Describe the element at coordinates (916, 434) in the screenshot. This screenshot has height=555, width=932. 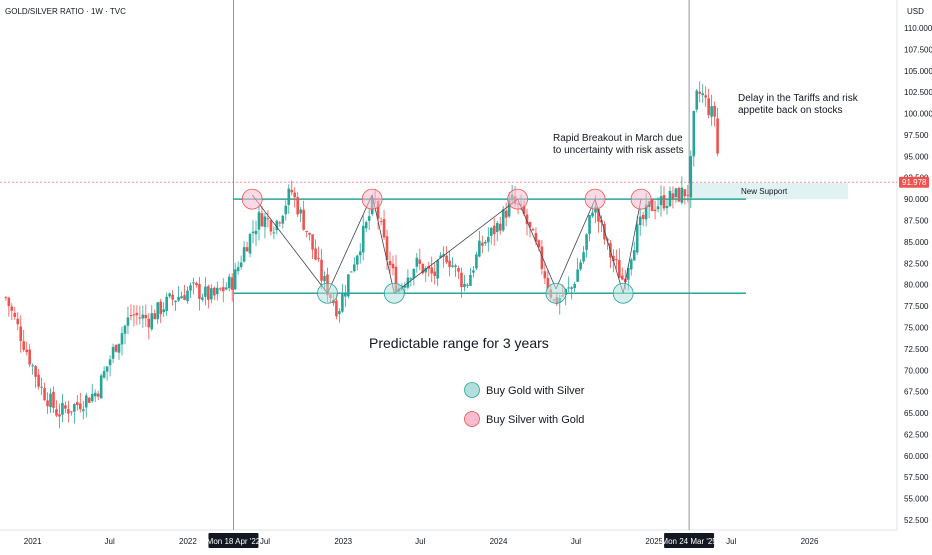
I see `y-tick-label: 62.500` at that location.